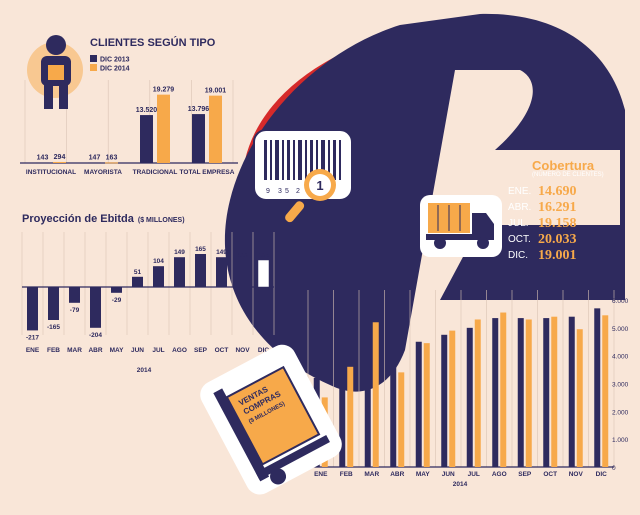 The height and width of the screenshot is (515, 640). I want to click on coverage-value: 20.033, so click(557, 239).